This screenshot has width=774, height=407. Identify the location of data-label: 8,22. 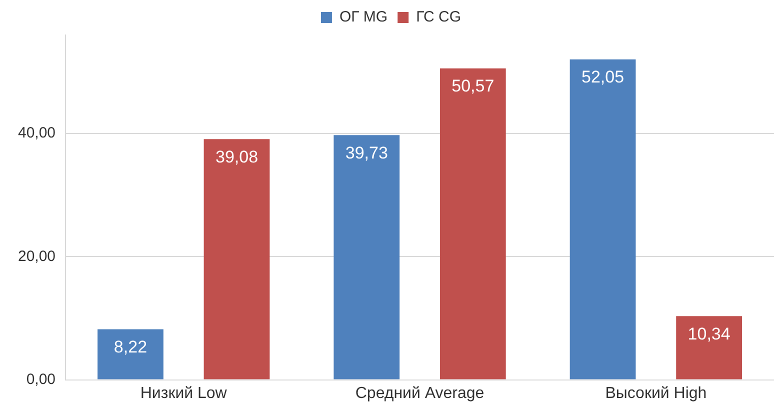
(131, 346).